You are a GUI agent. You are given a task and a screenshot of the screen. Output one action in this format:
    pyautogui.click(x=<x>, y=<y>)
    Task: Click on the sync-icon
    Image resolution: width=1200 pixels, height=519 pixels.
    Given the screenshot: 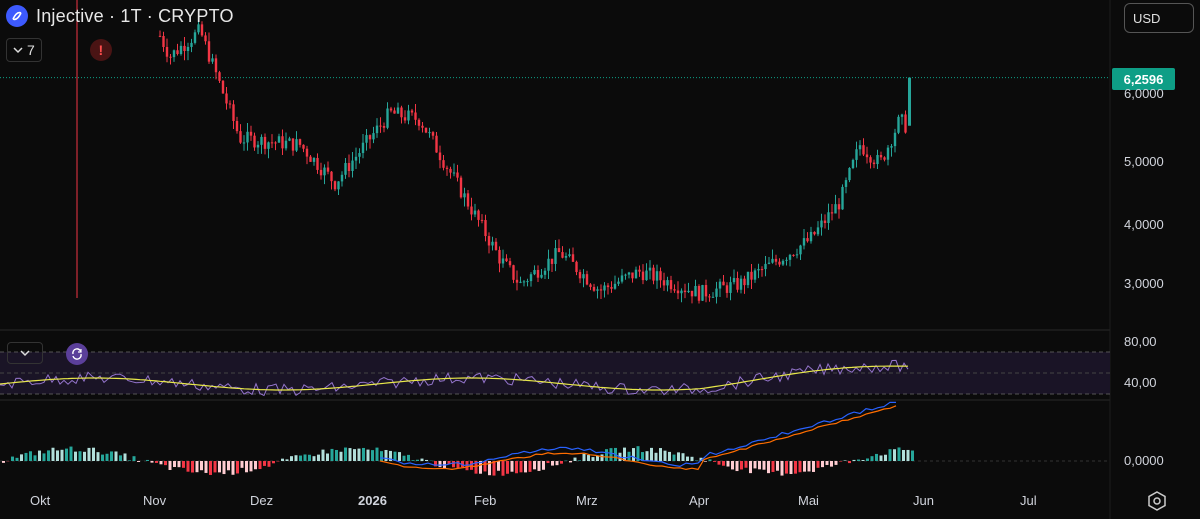 What is the action you would take?
    pyautogui.click(x=77, y=354)
    